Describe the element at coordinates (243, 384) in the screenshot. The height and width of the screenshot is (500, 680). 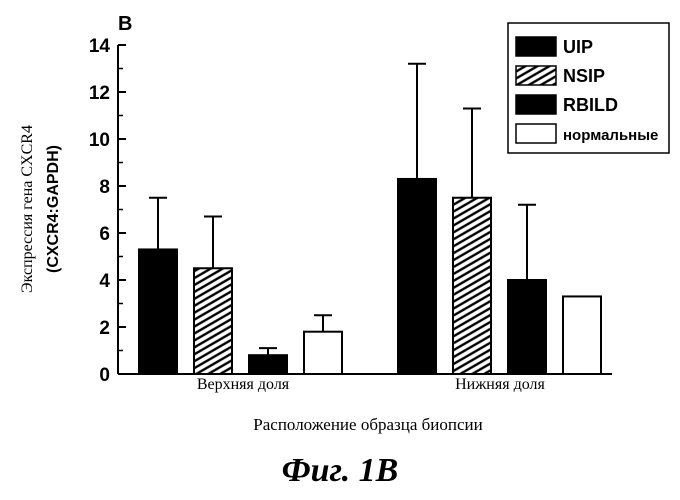
I see `x-tick-label-upper-lobe: Верхняя доля` at that location.